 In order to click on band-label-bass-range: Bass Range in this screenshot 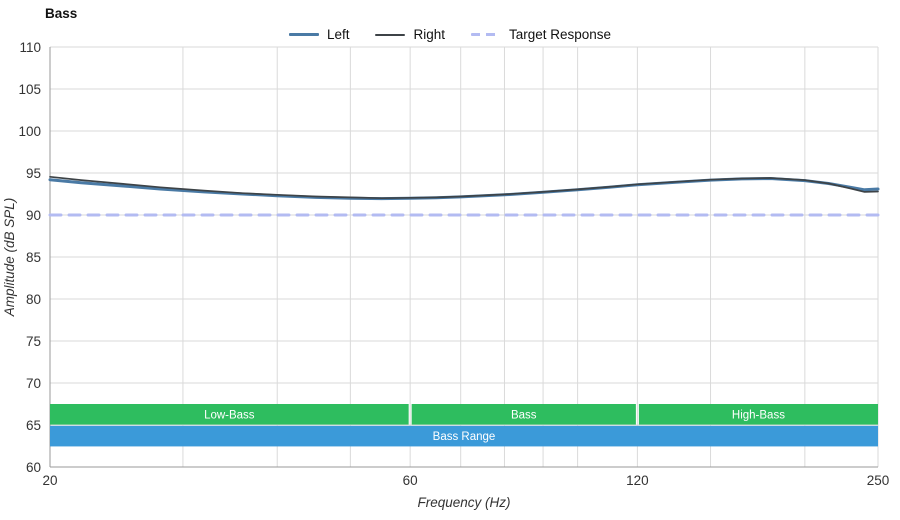, I will do `click(464, 437)`.